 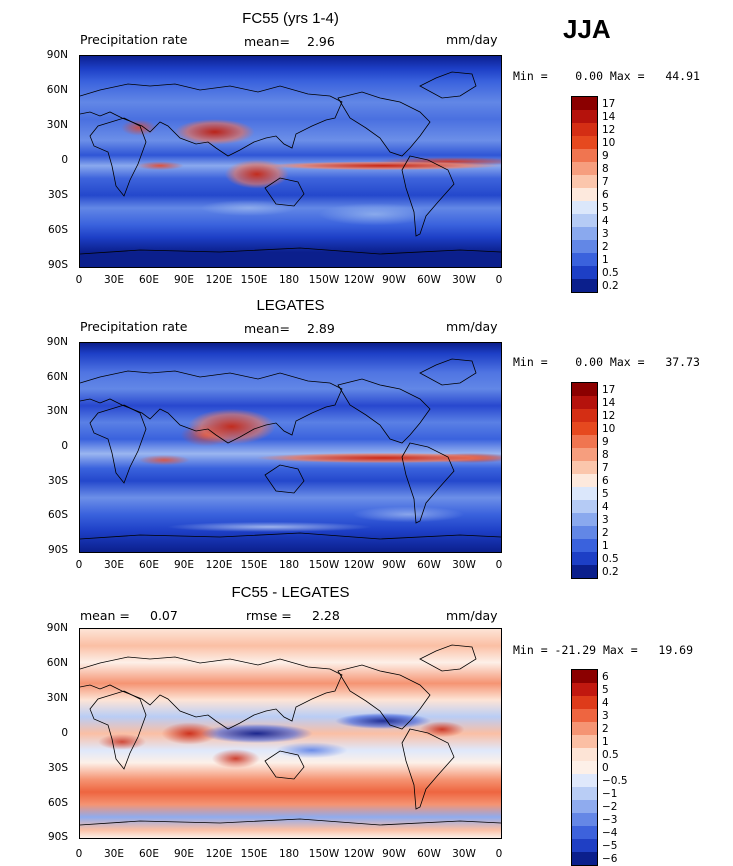 What do you see at coordinates (290, 733) in the screenshot?
I see `difference-map` at bounding box center [290, 733].